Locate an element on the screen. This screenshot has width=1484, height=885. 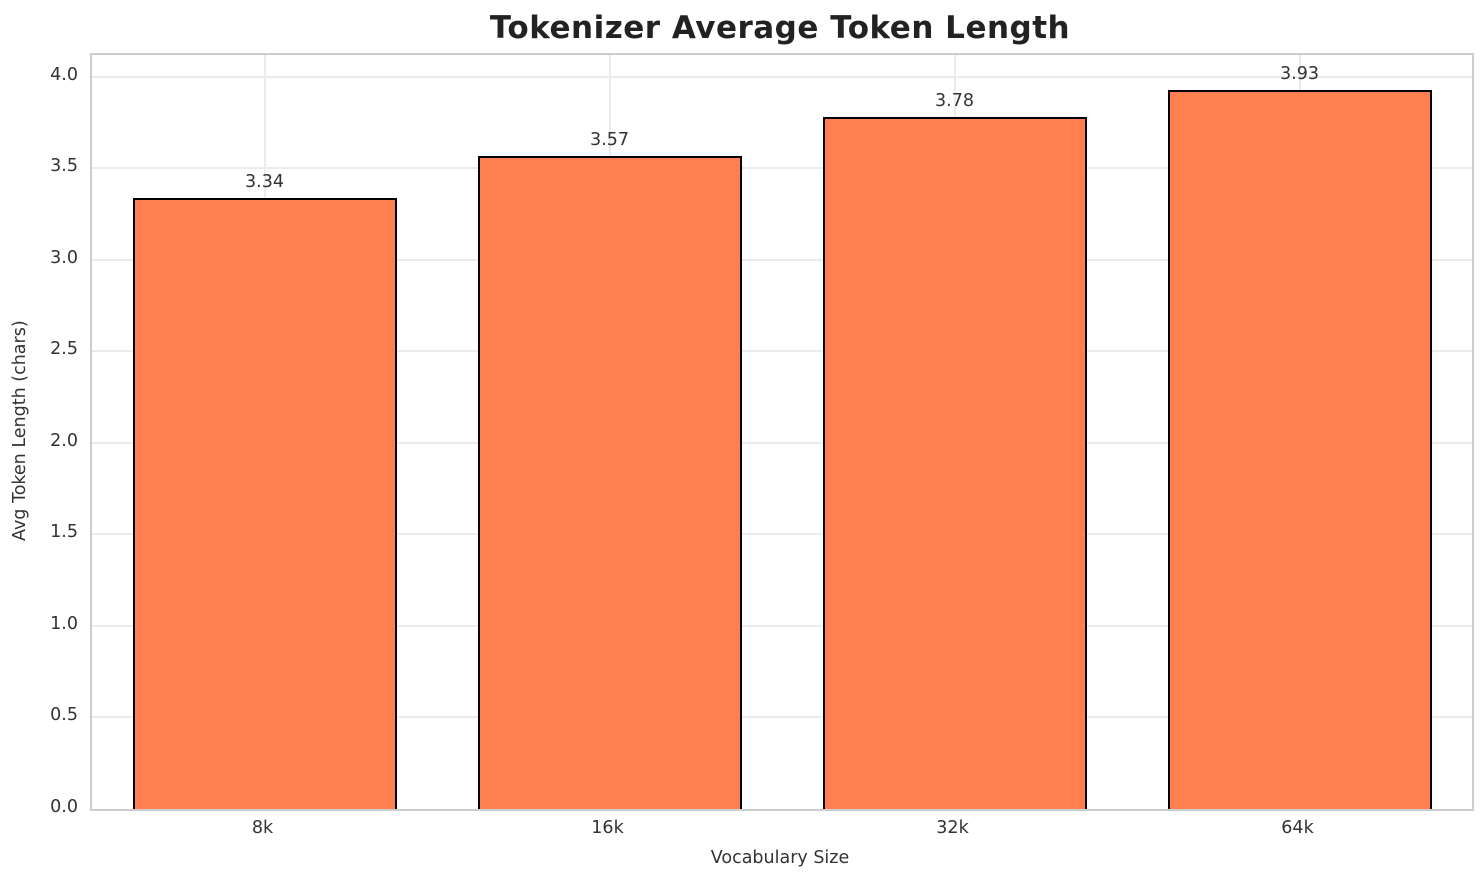
y-tick-label: 2.5 is located at coordinates (64, 349).